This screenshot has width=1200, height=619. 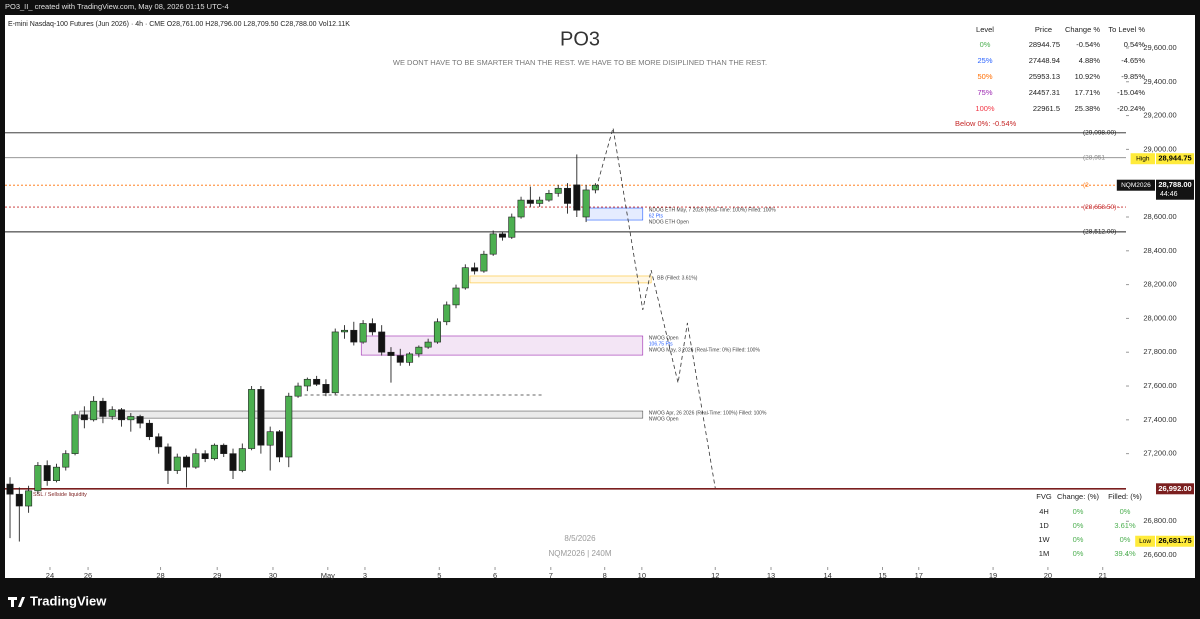 I want to click on table-cell: 17.71%, so click(x=1088, y=92).